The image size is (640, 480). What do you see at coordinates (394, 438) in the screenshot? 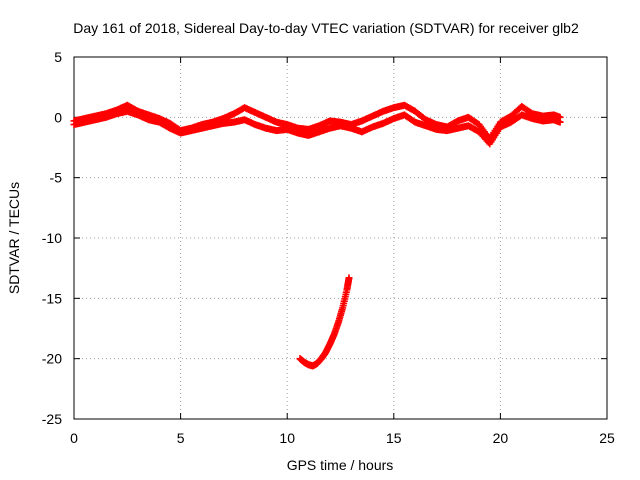
I see `x-tick-label: 15` at bounding box center [394, 438].